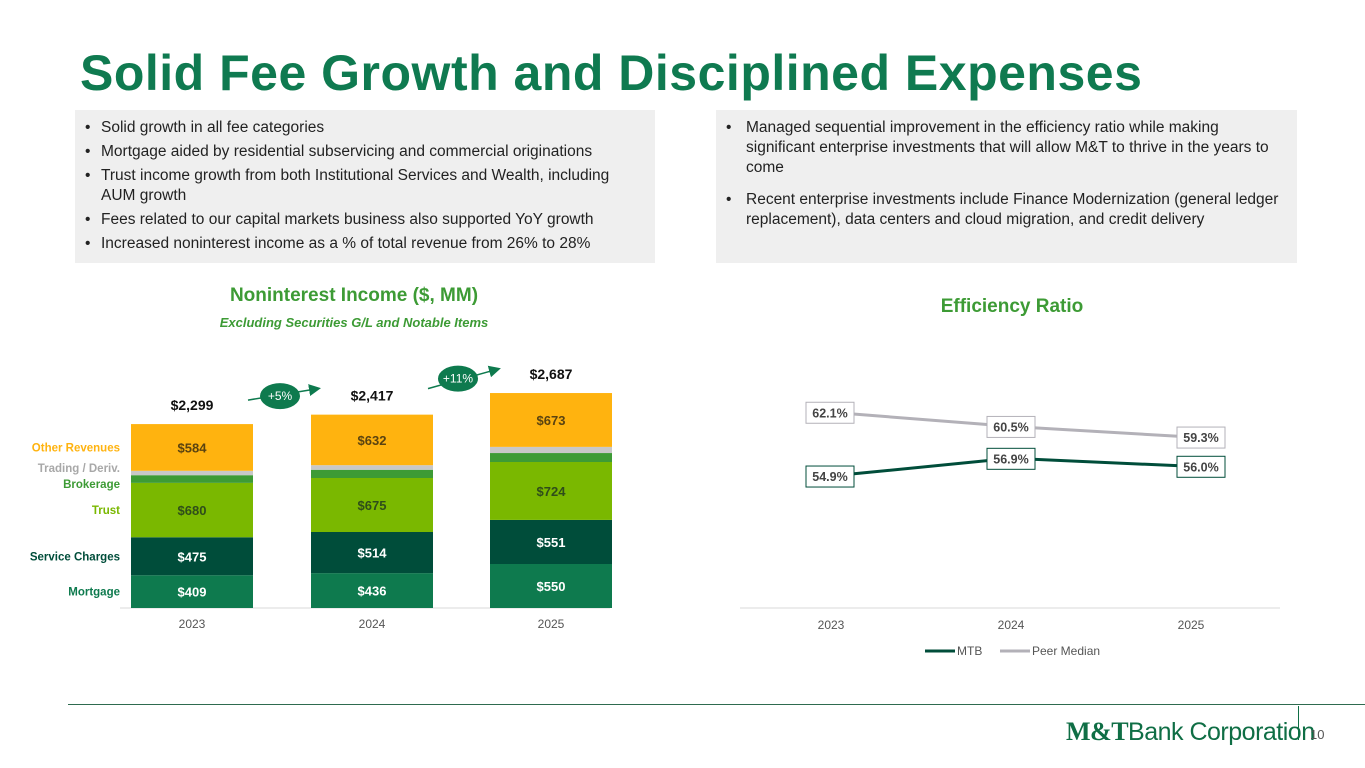 The height and width of the screenshot is (768, 1365). What do you see at coordinates (551, 374) in the screenshot?
I see `bar-total-label: $2,687` at bounding box center [551, 374].